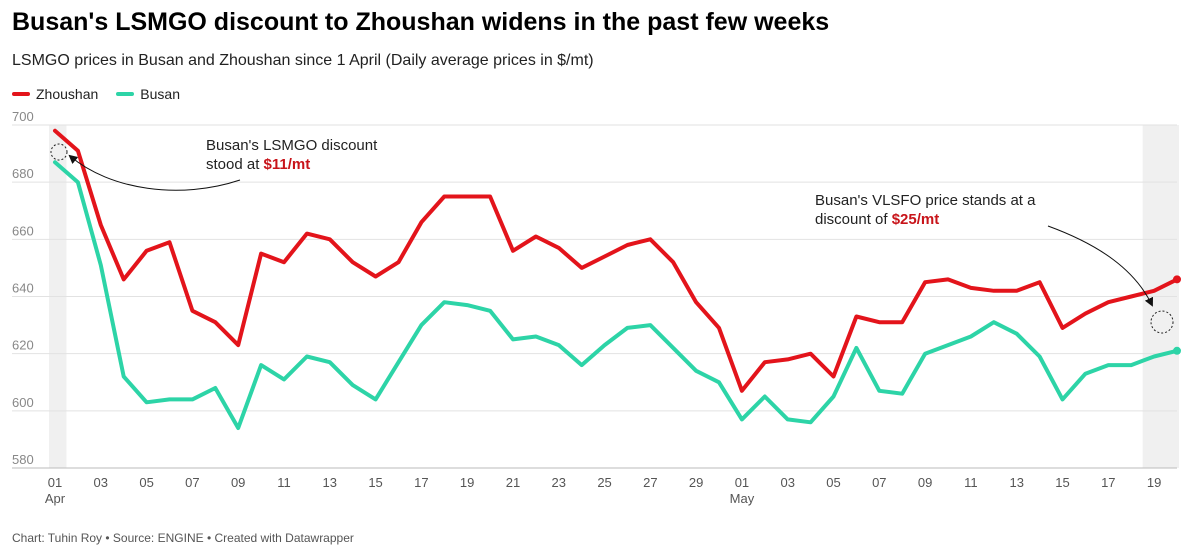 The height and width of the screenshot is (558, 1200). Describe the element at coordinates (287, 164) in the screenshot. I see `annotation-1-value: $11/mt` at that location.